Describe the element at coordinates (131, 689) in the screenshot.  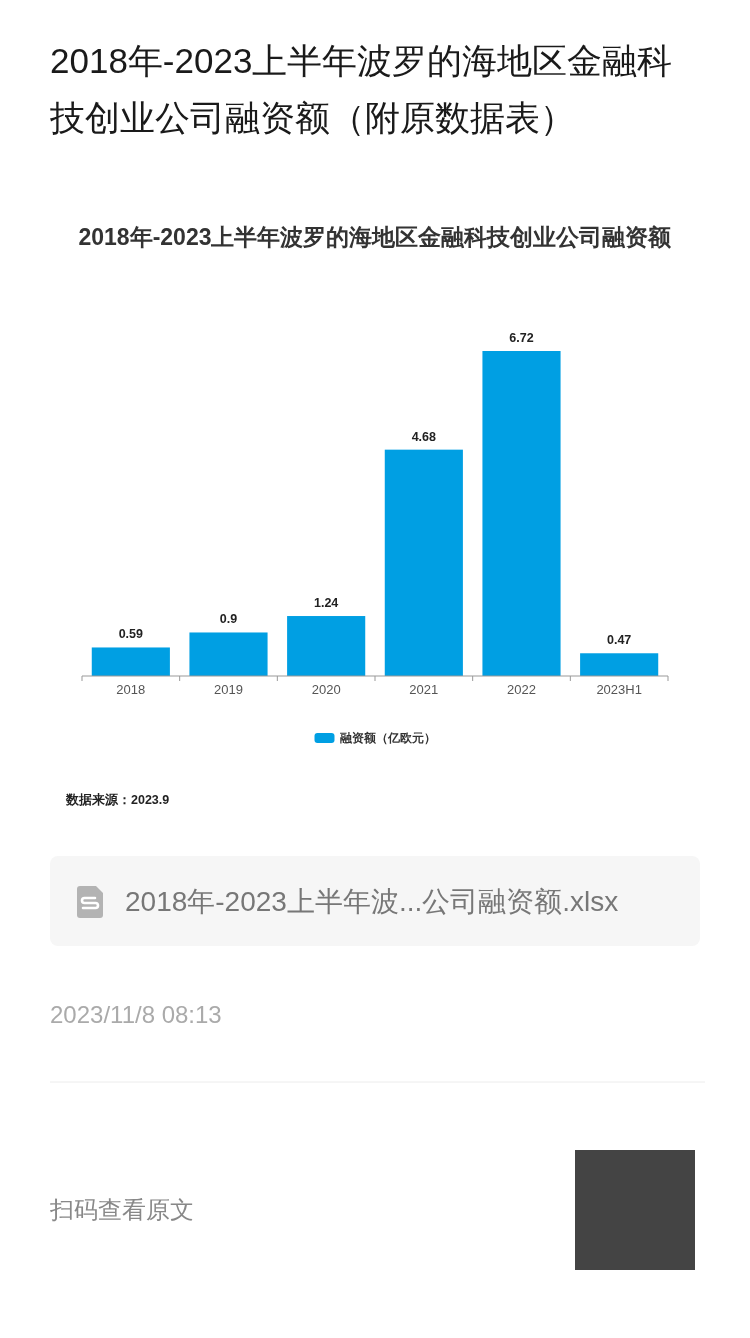
I see `x-tick-label: 2018` at that location.